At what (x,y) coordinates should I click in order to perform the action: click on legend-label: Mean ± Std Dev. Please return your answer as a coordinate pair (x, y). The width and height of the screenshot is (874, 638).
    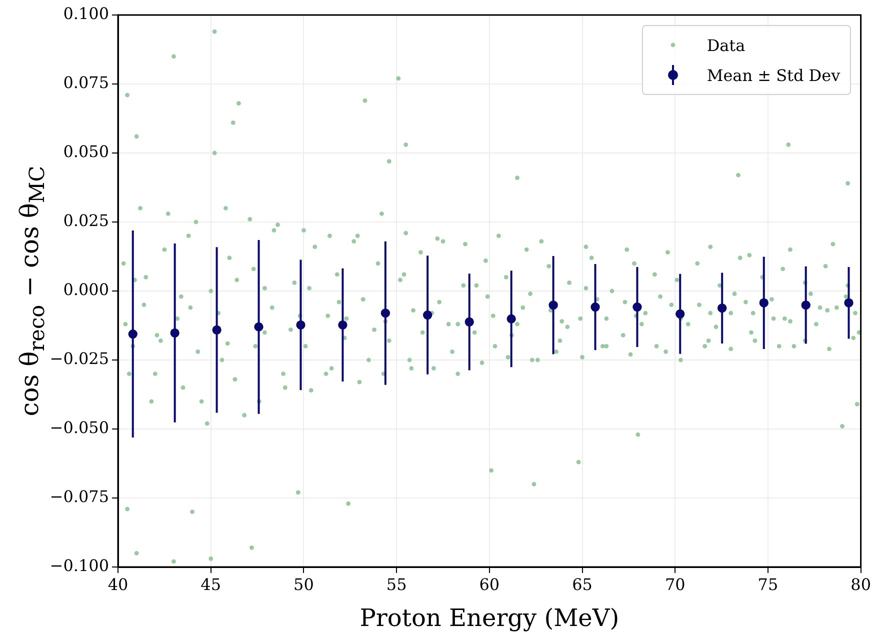
    Looking at the image, I should click on (773, 75).